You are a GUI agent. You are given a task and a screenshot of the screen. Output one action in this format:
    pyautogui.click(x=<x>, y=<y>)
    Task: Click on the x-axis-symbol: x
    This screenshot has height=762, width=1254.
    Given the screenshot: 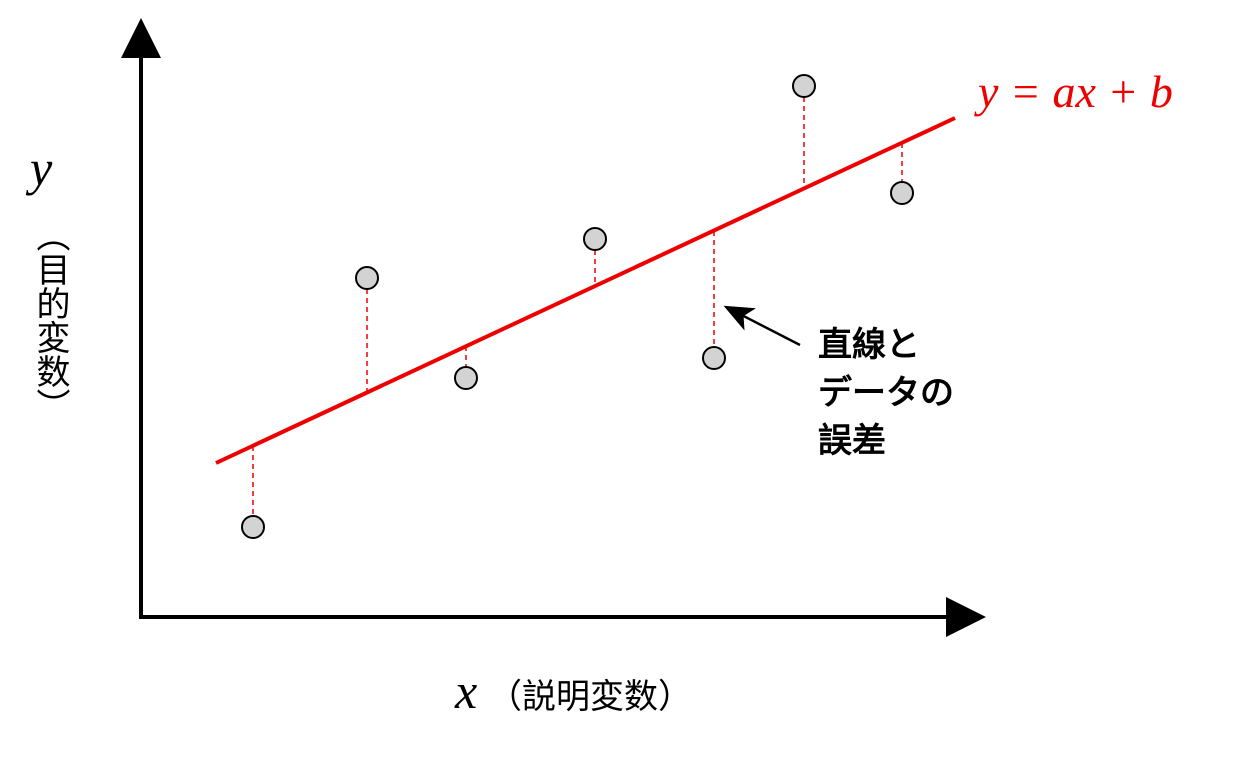 What is the action you would take?
    pyautogui.click(x=465, y=691)
    